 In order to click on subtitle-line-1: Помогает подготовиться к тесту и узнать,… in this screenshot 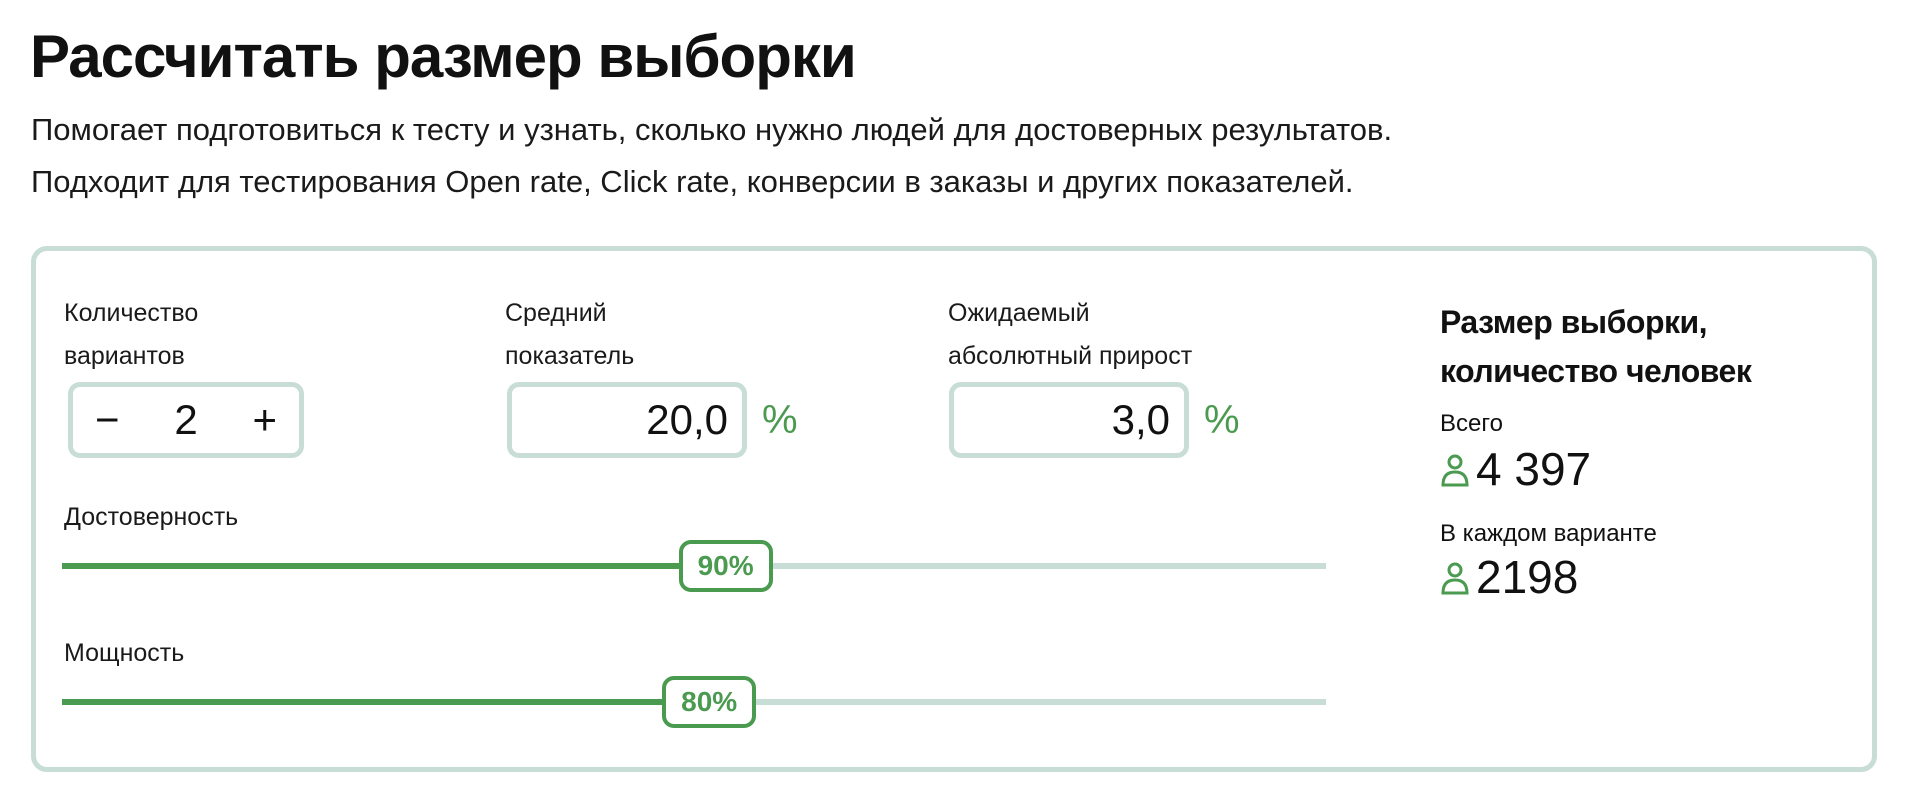, I will do `click(712, 129)`.